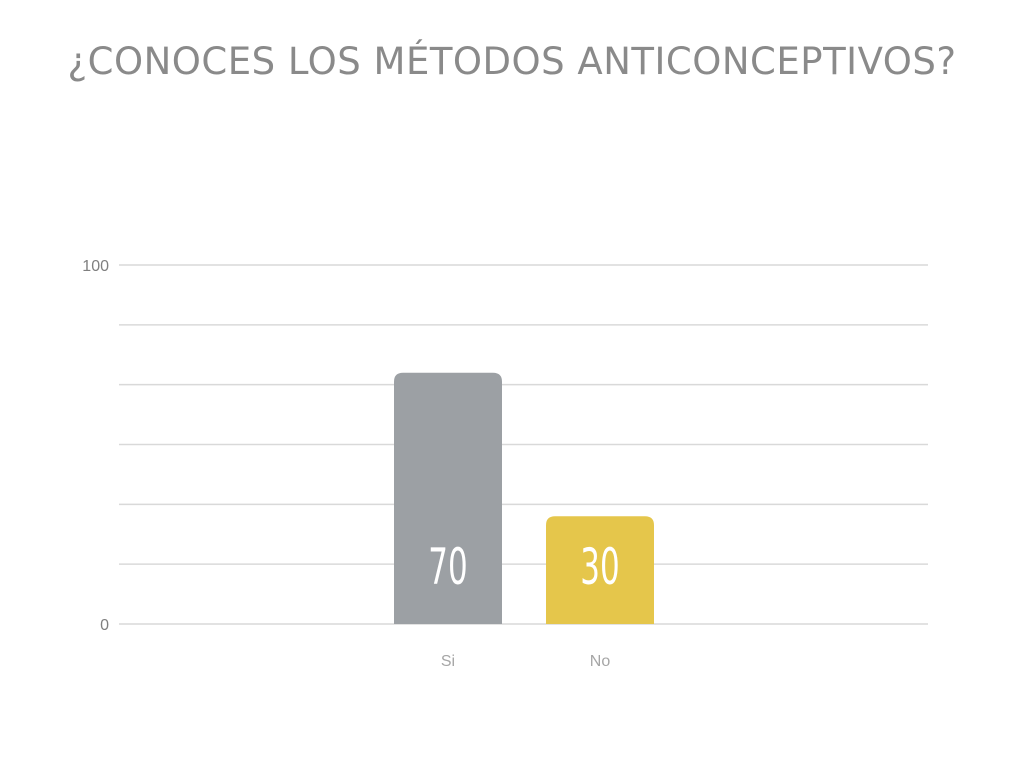 This screenshot has width=1024, height=768. Describe the element at coordinates (599, 566) in the screenshot. I see `data-label: 30` at that location.